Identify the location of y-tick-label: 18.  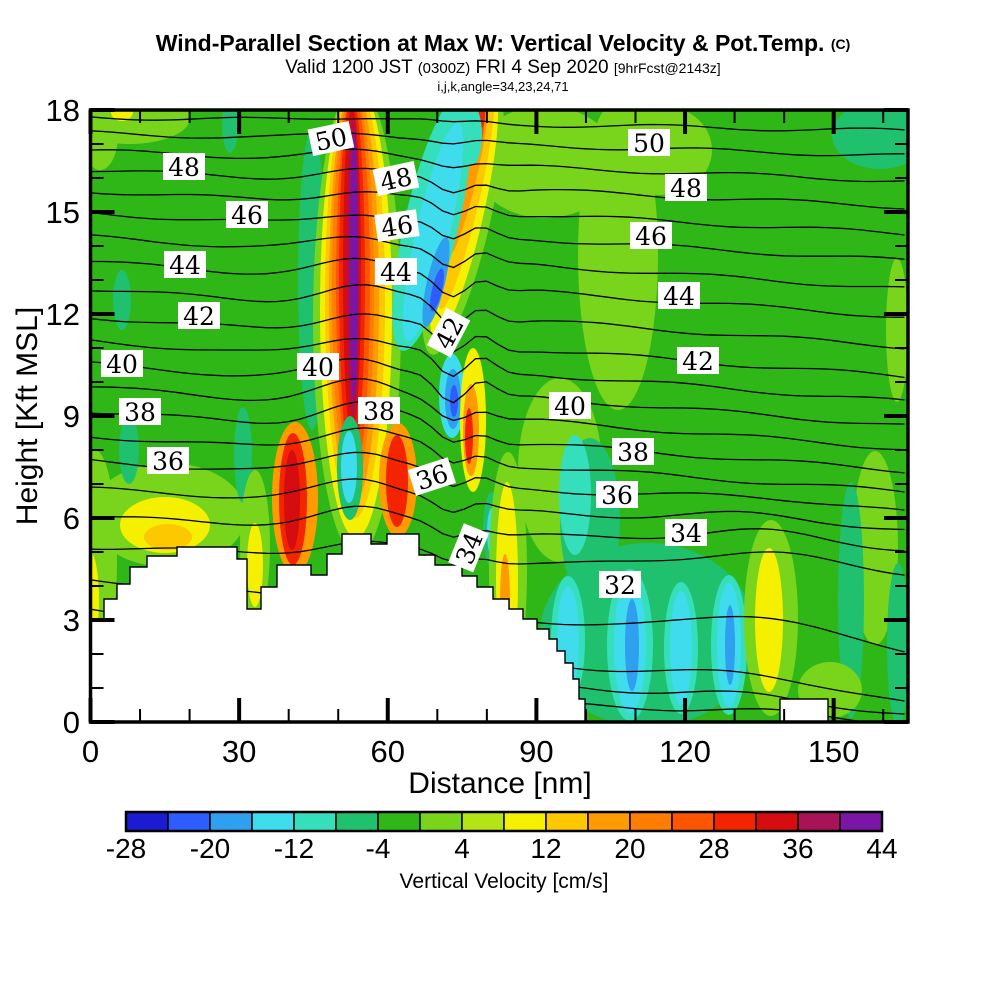
(63, 110).